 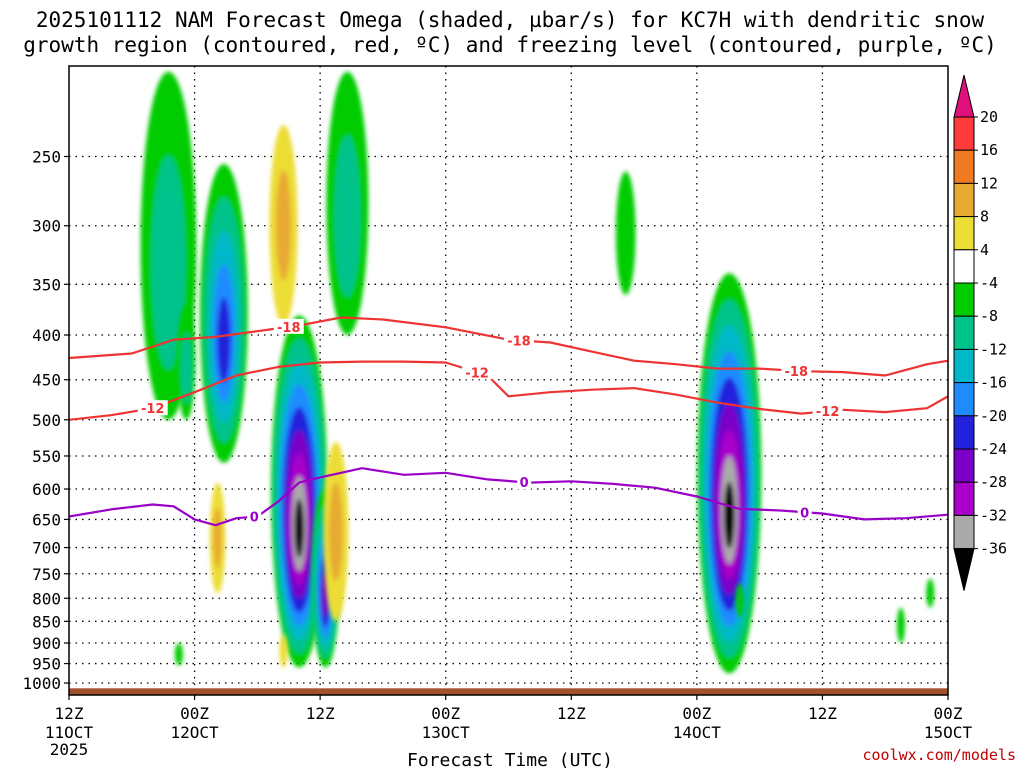 I want to click on x-tick-label-36-l1: 00Z, so click(x=445, y=713).